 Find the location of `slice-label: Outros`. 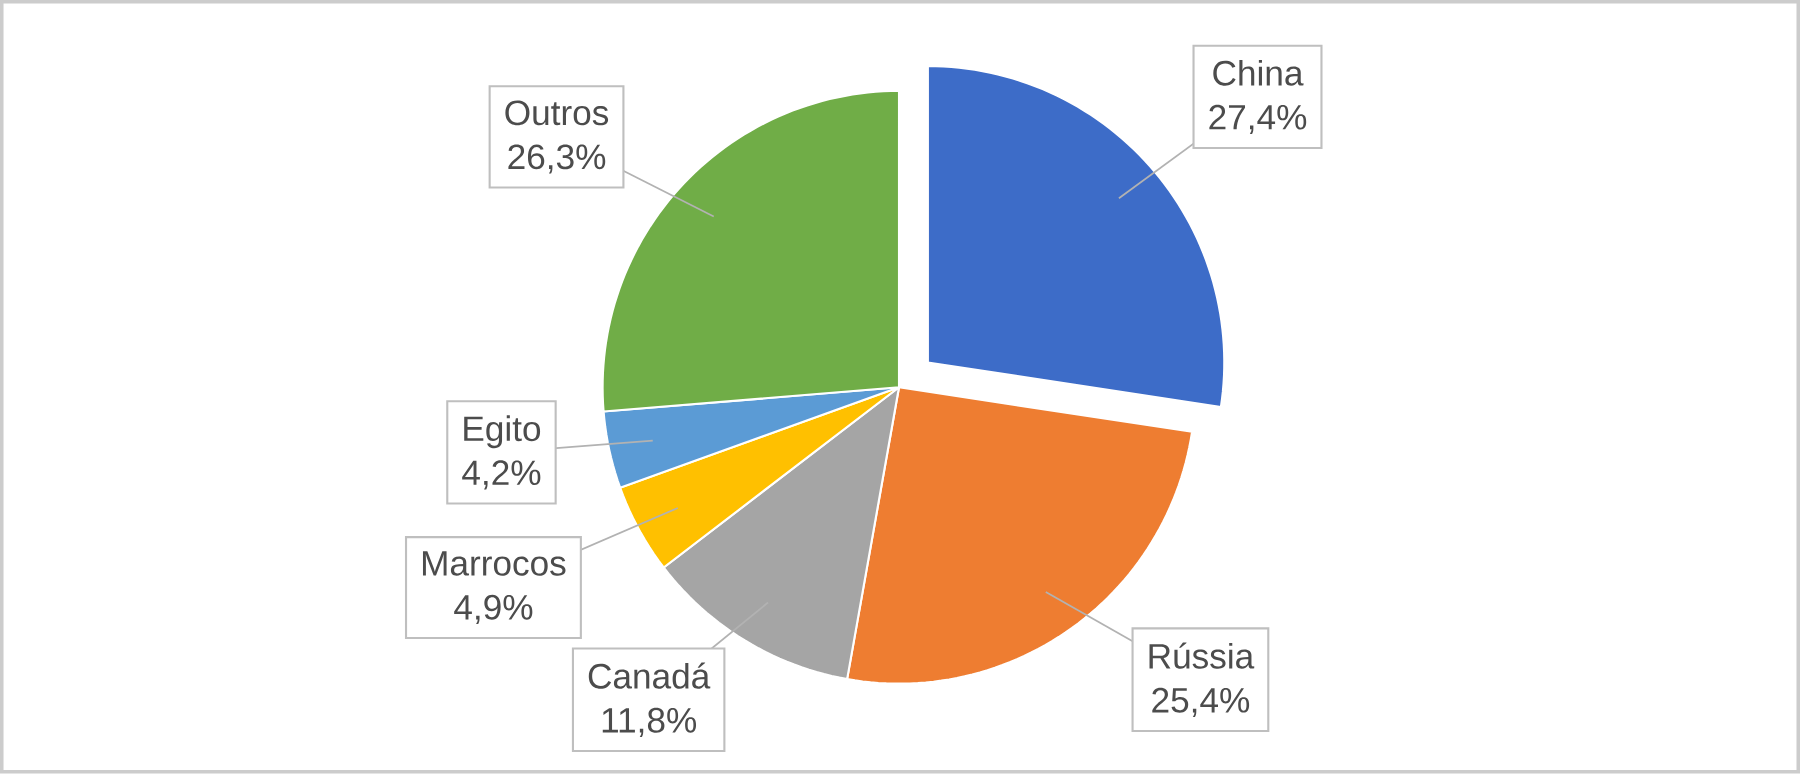

slice-label: Outros is located at coordinates (557, 113).